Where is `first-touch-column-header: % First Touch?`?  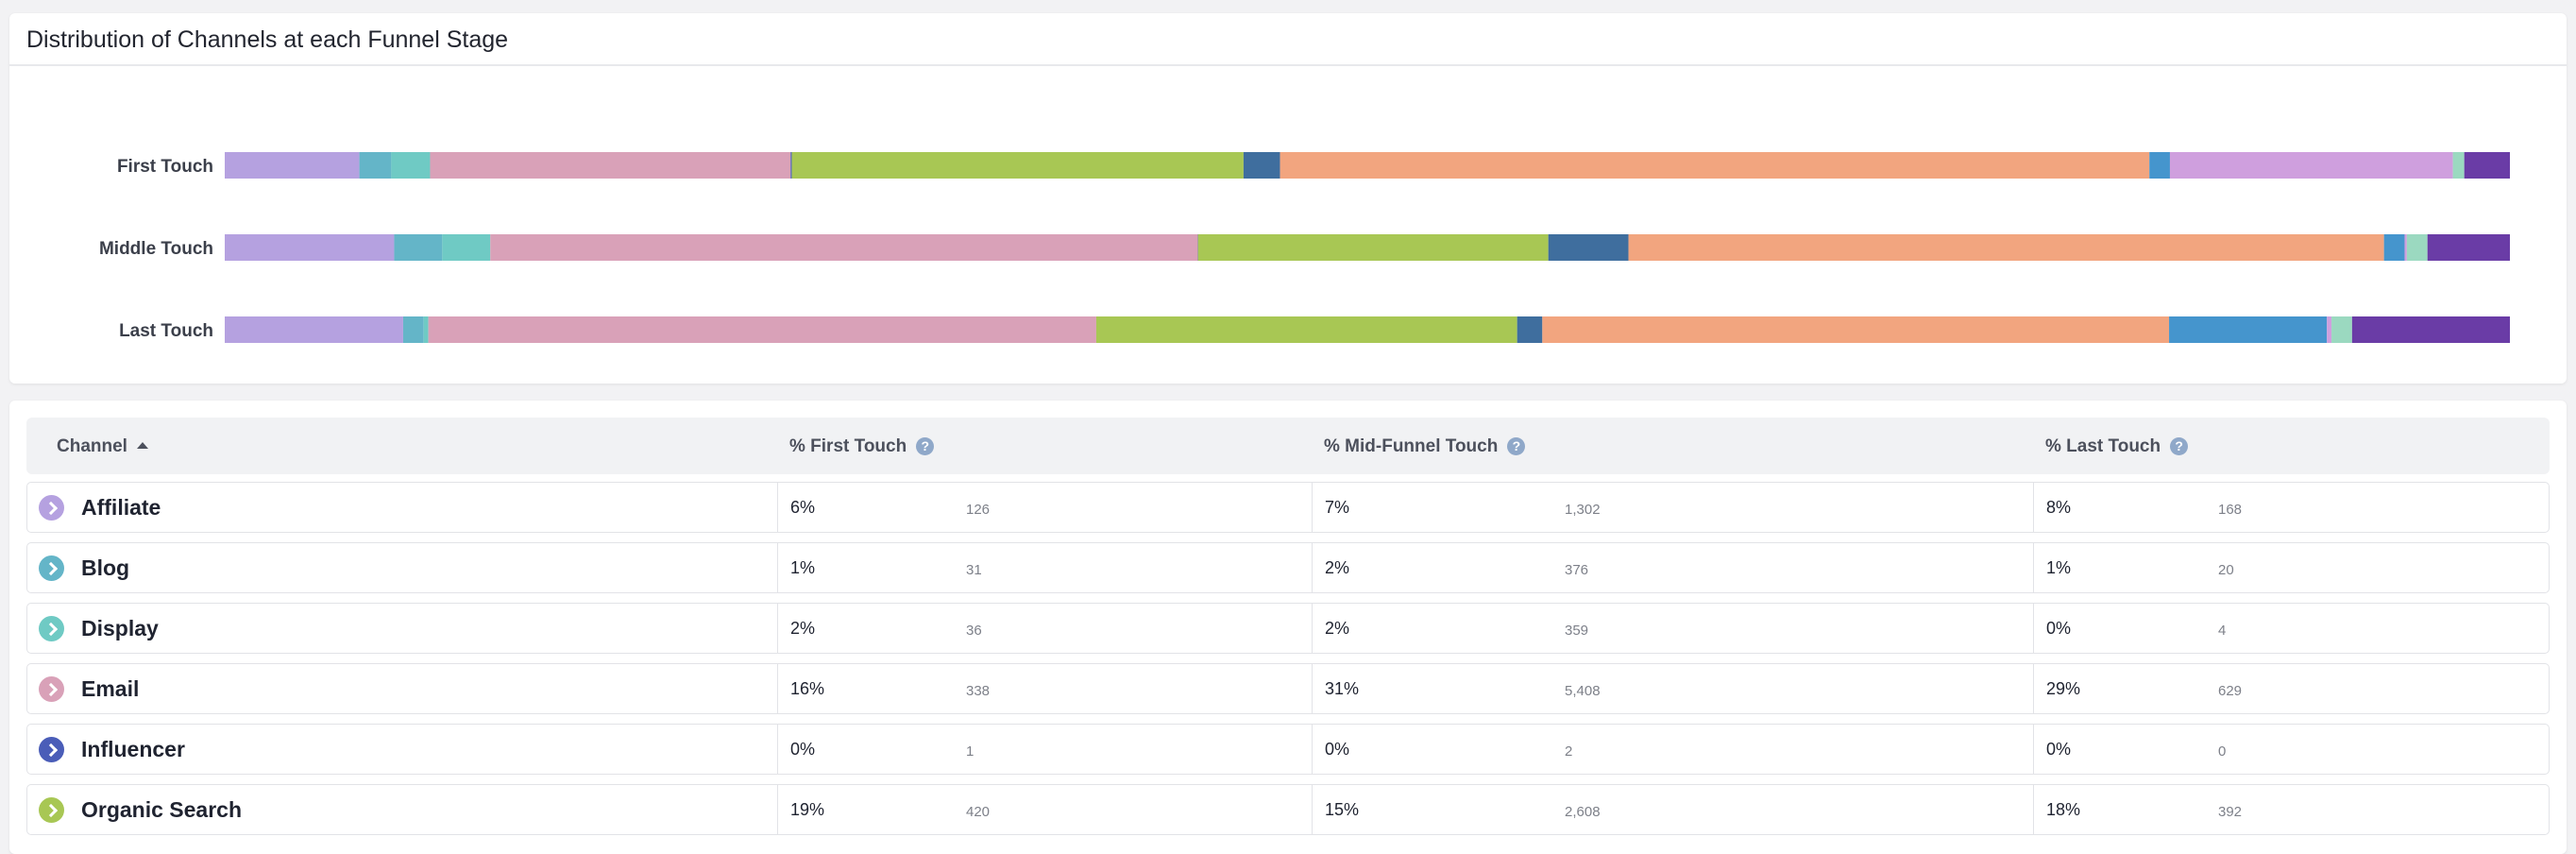 first-touch-column-header: % First Touch? is located at coordinates (862, 446).